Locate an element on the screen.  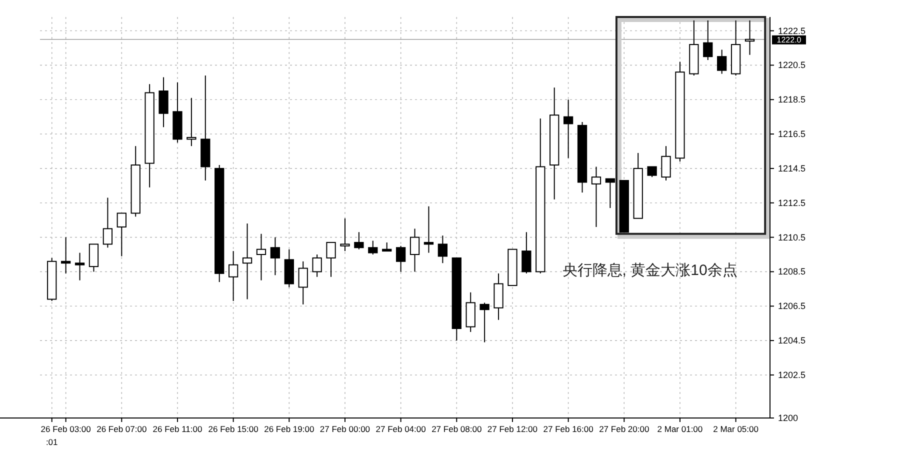
x-tick-label: 26 Feb 07:00 is located at coordinates (121, 429).